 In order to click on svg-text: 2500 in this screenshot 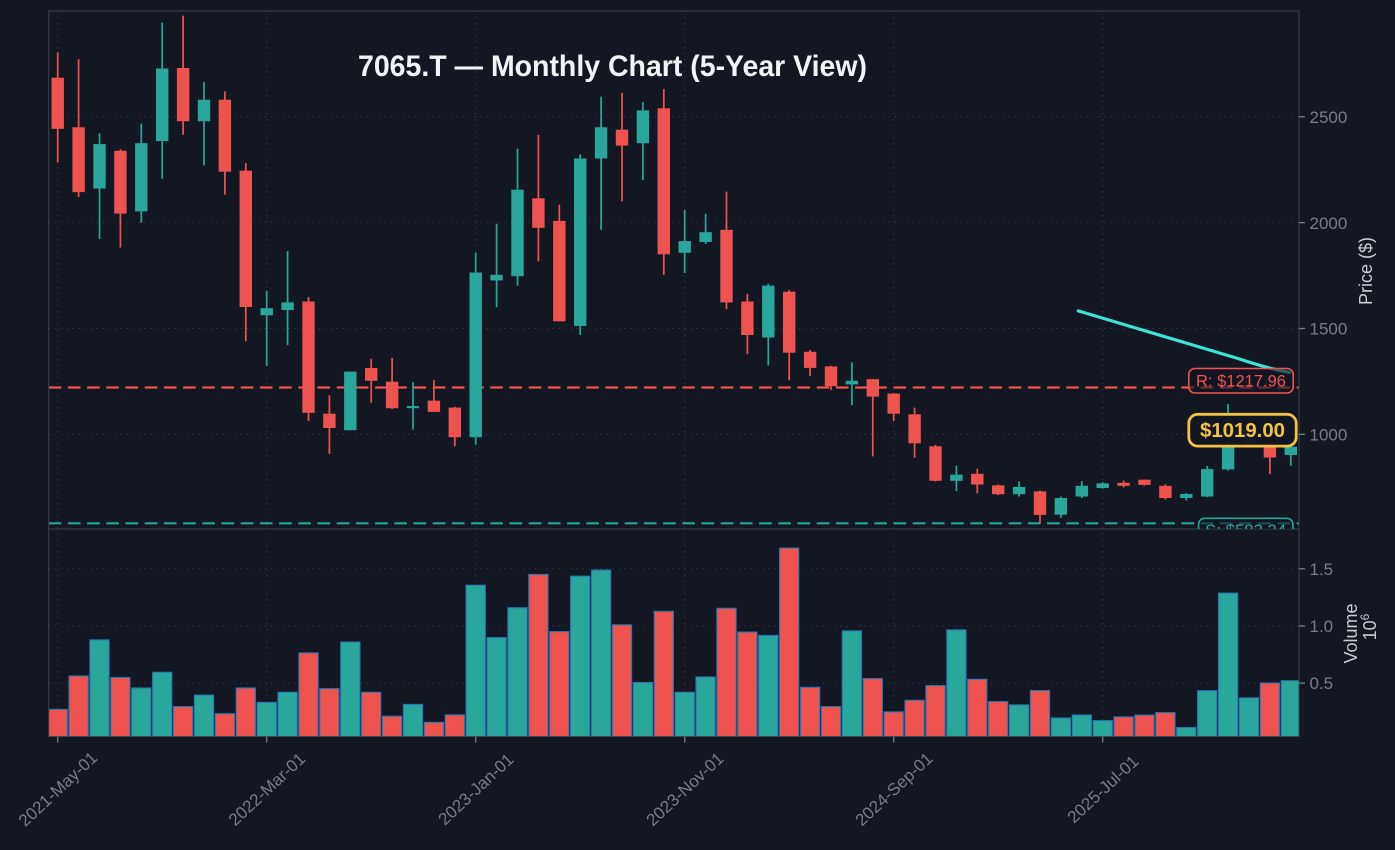, I will do `click(1329, 117)`.